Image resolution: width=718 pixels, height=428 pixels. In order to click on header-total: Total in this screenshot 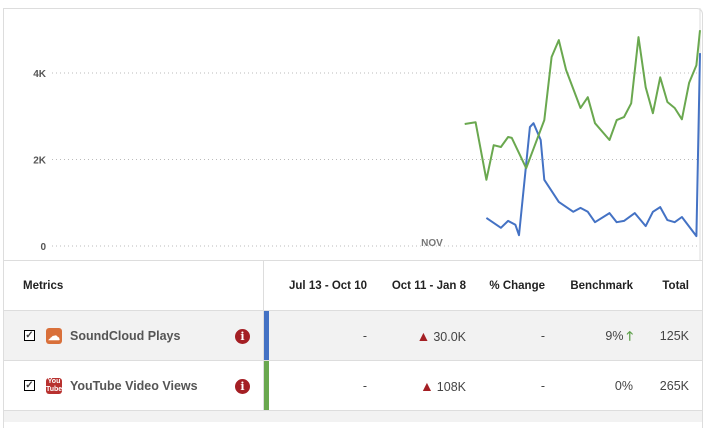, I will do `click(675, 286)`.